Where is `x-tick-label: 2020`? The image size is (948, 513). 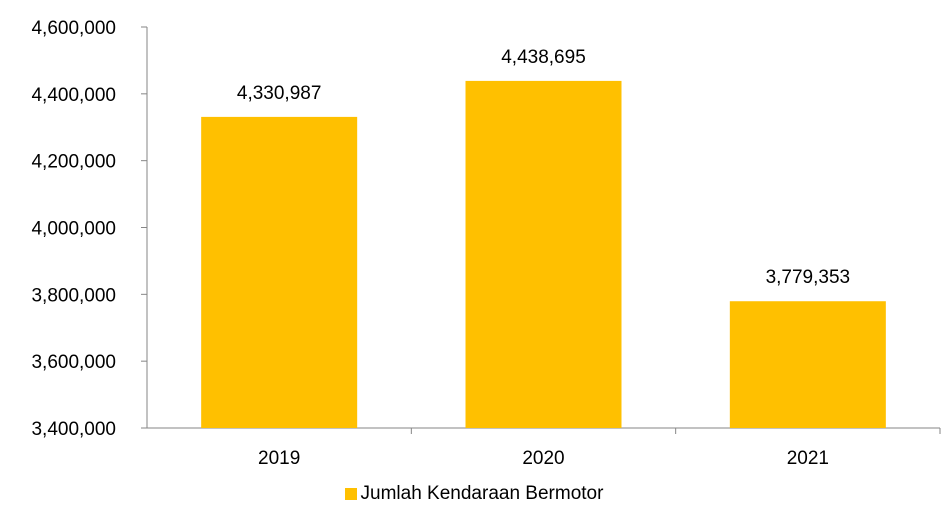
x-tick-label: 2020 is located at coordinates (543, 458).